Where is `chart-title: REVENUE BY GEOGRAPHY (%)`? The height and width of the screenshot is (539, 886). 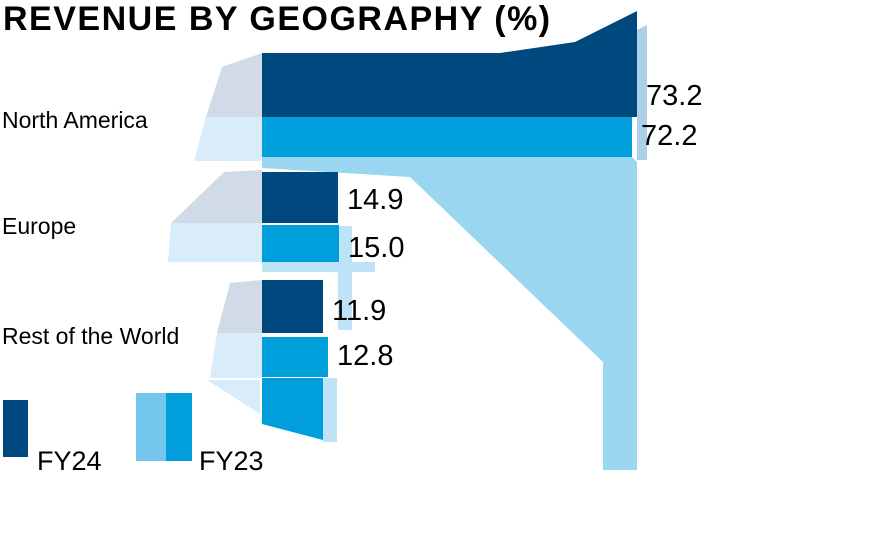 chart-title: REVENUE BY GEOGRAPHY (%) is located at coordinates (277, 19).